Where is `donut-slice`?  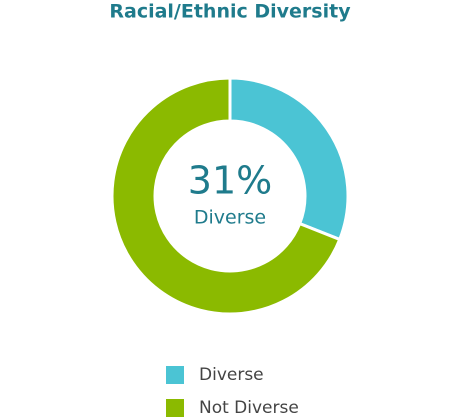
donut-slice is located at coordinates (289, 159).